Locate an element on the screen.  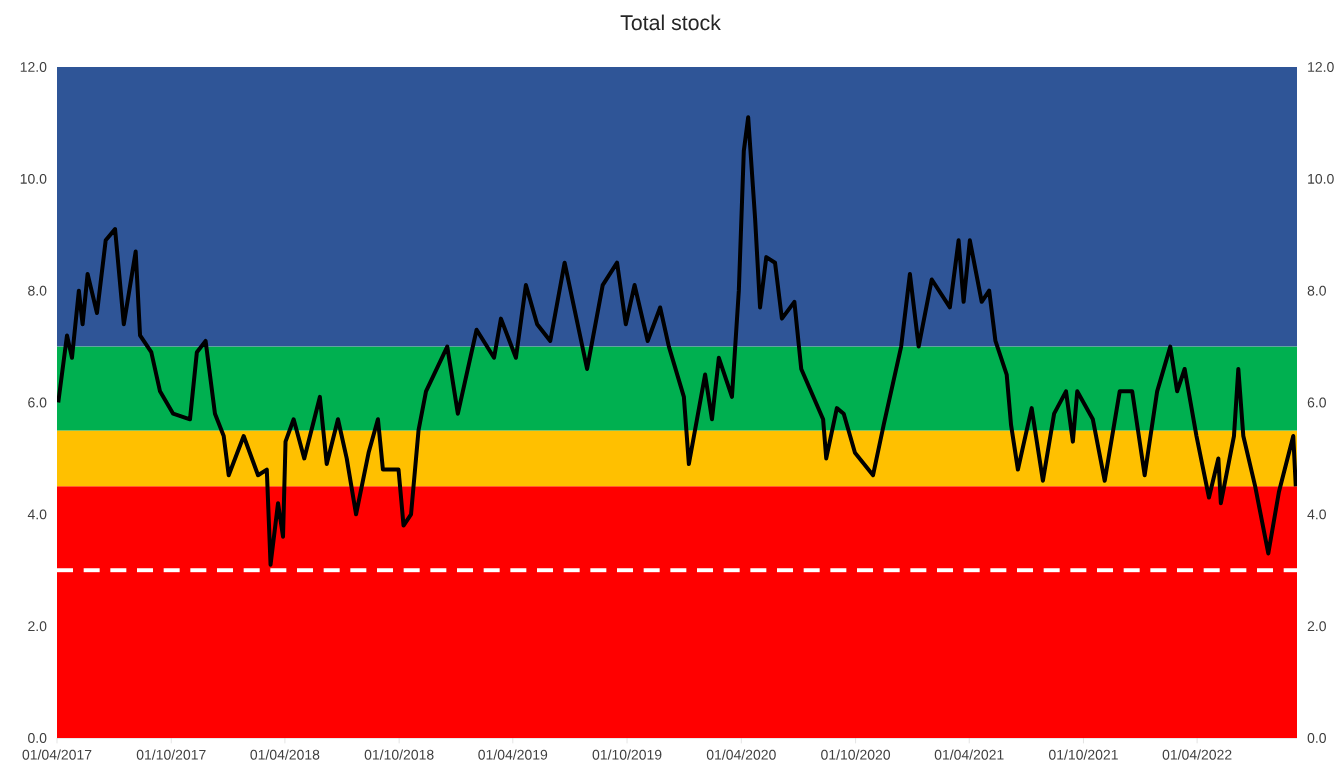
x-tick-label: 01/04/2018 is located at coordinates (285, 754).